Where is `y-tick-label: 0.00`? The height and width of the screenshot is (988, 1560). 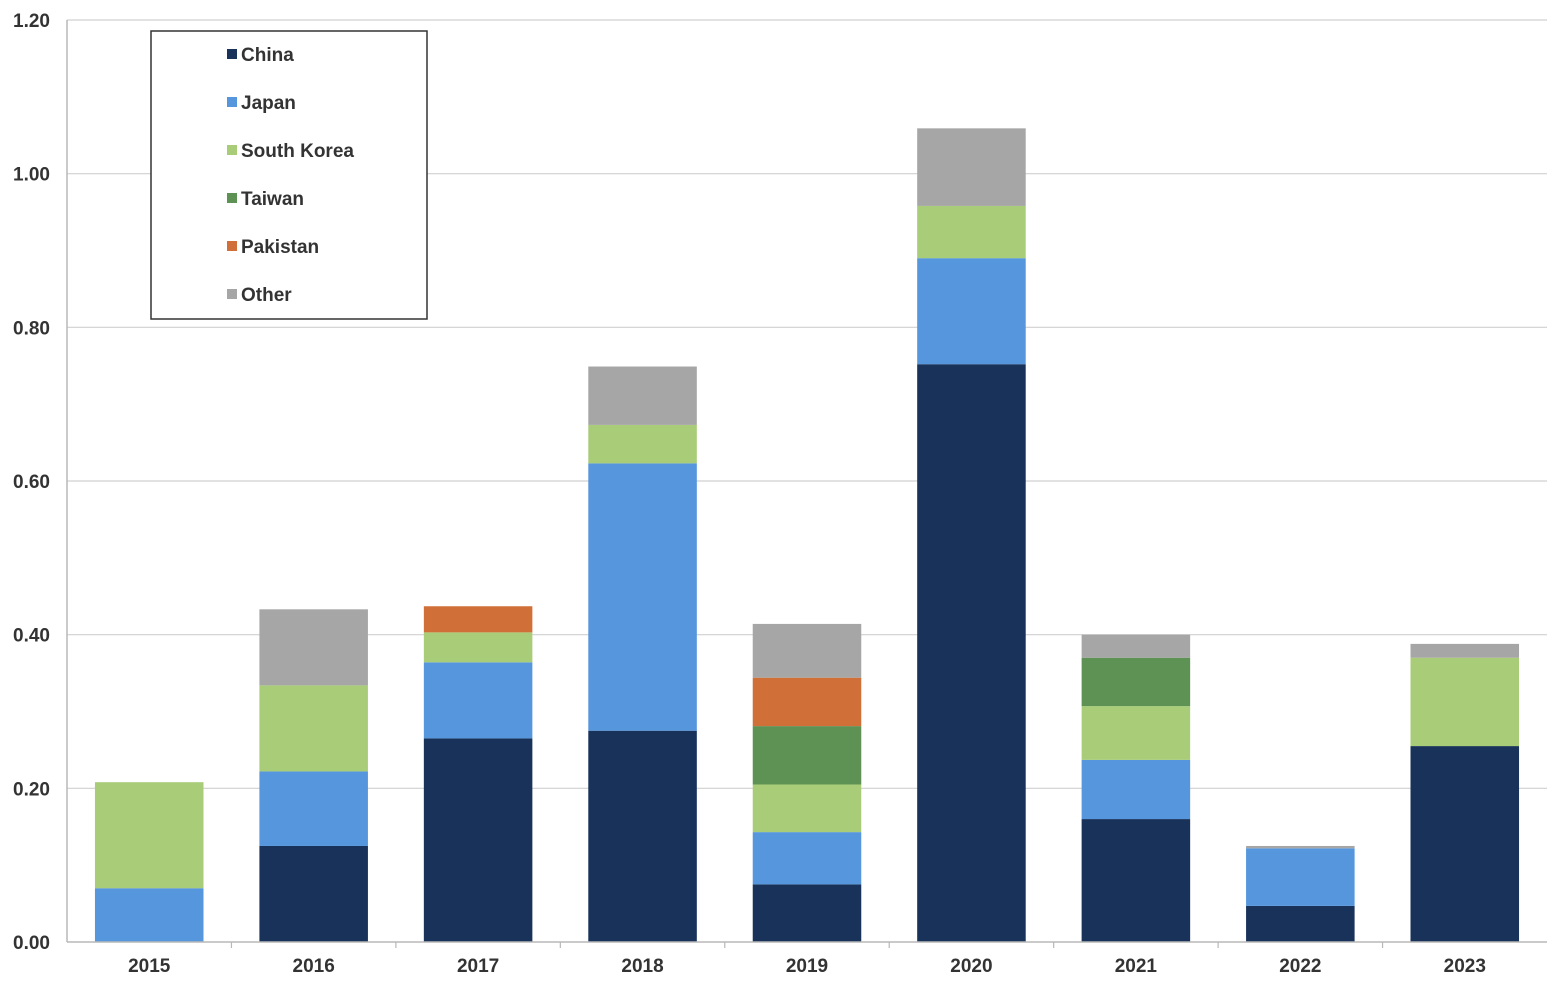 y-tick-label: 0.00 is located at coordinates (31, 943).